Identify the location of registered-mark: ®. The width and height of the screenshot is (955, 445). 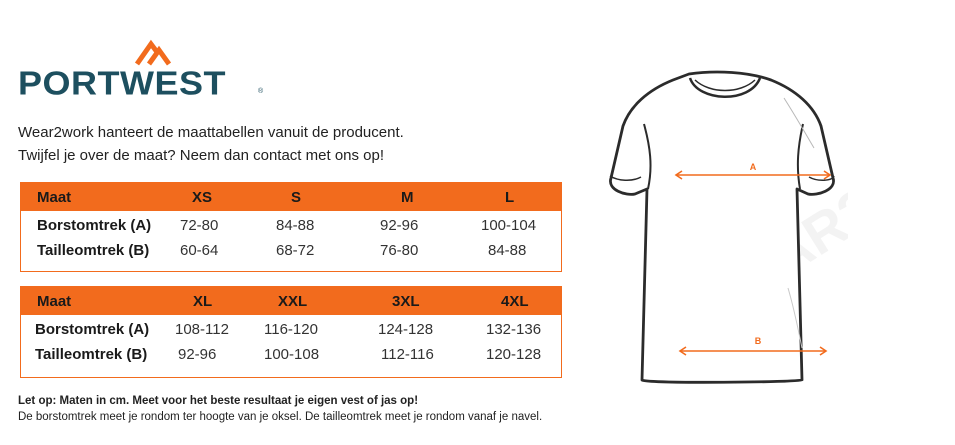
(261, 91).